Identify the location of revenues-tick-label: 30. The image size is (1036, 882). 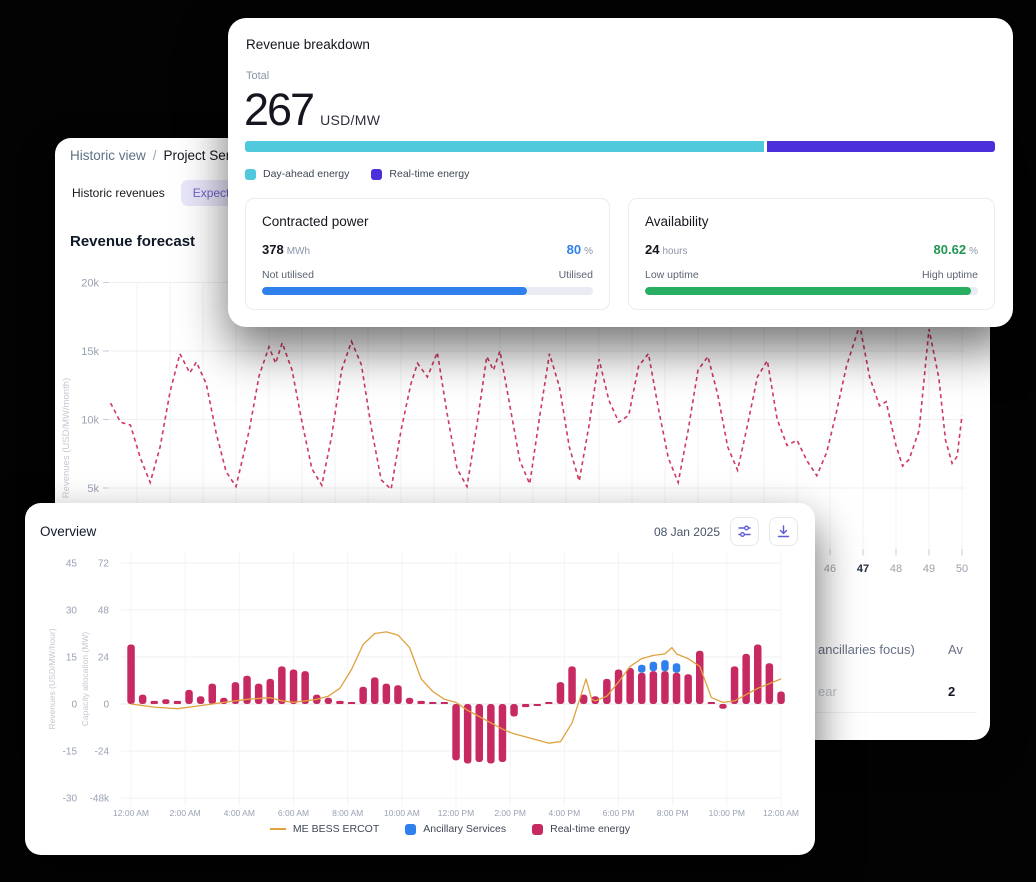
(72, 611).